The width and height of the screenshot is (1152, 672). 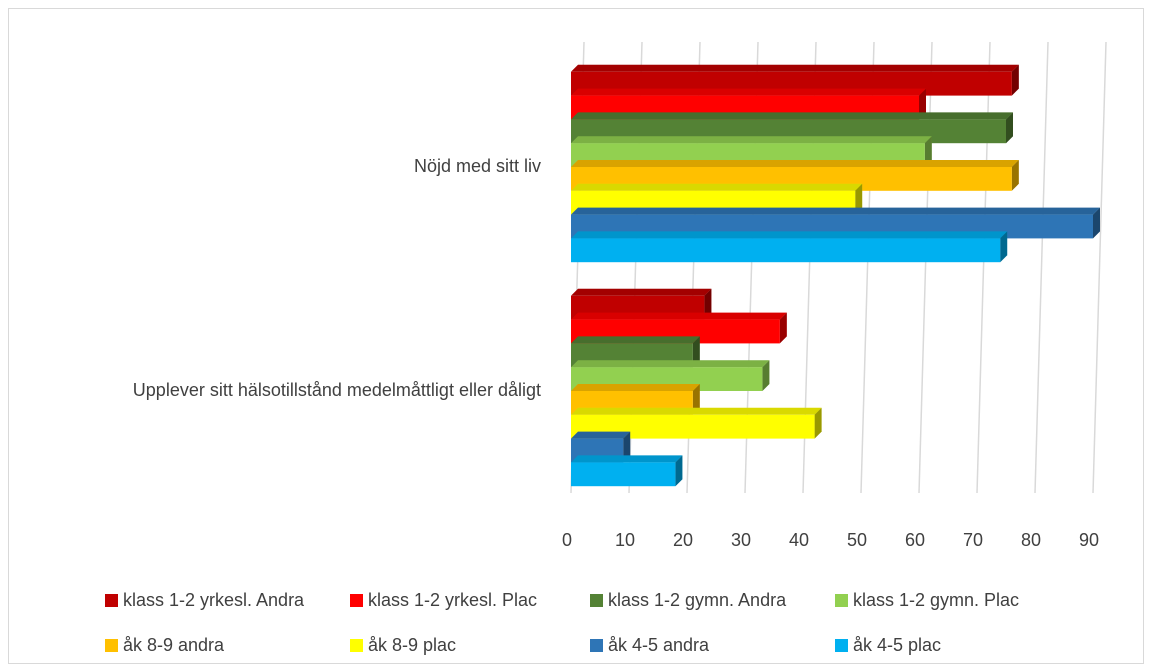 What do you see at coordinates (625, 540) in the screenshot?
I see `x-tick-label: 10` at bounding box center [625, 540].